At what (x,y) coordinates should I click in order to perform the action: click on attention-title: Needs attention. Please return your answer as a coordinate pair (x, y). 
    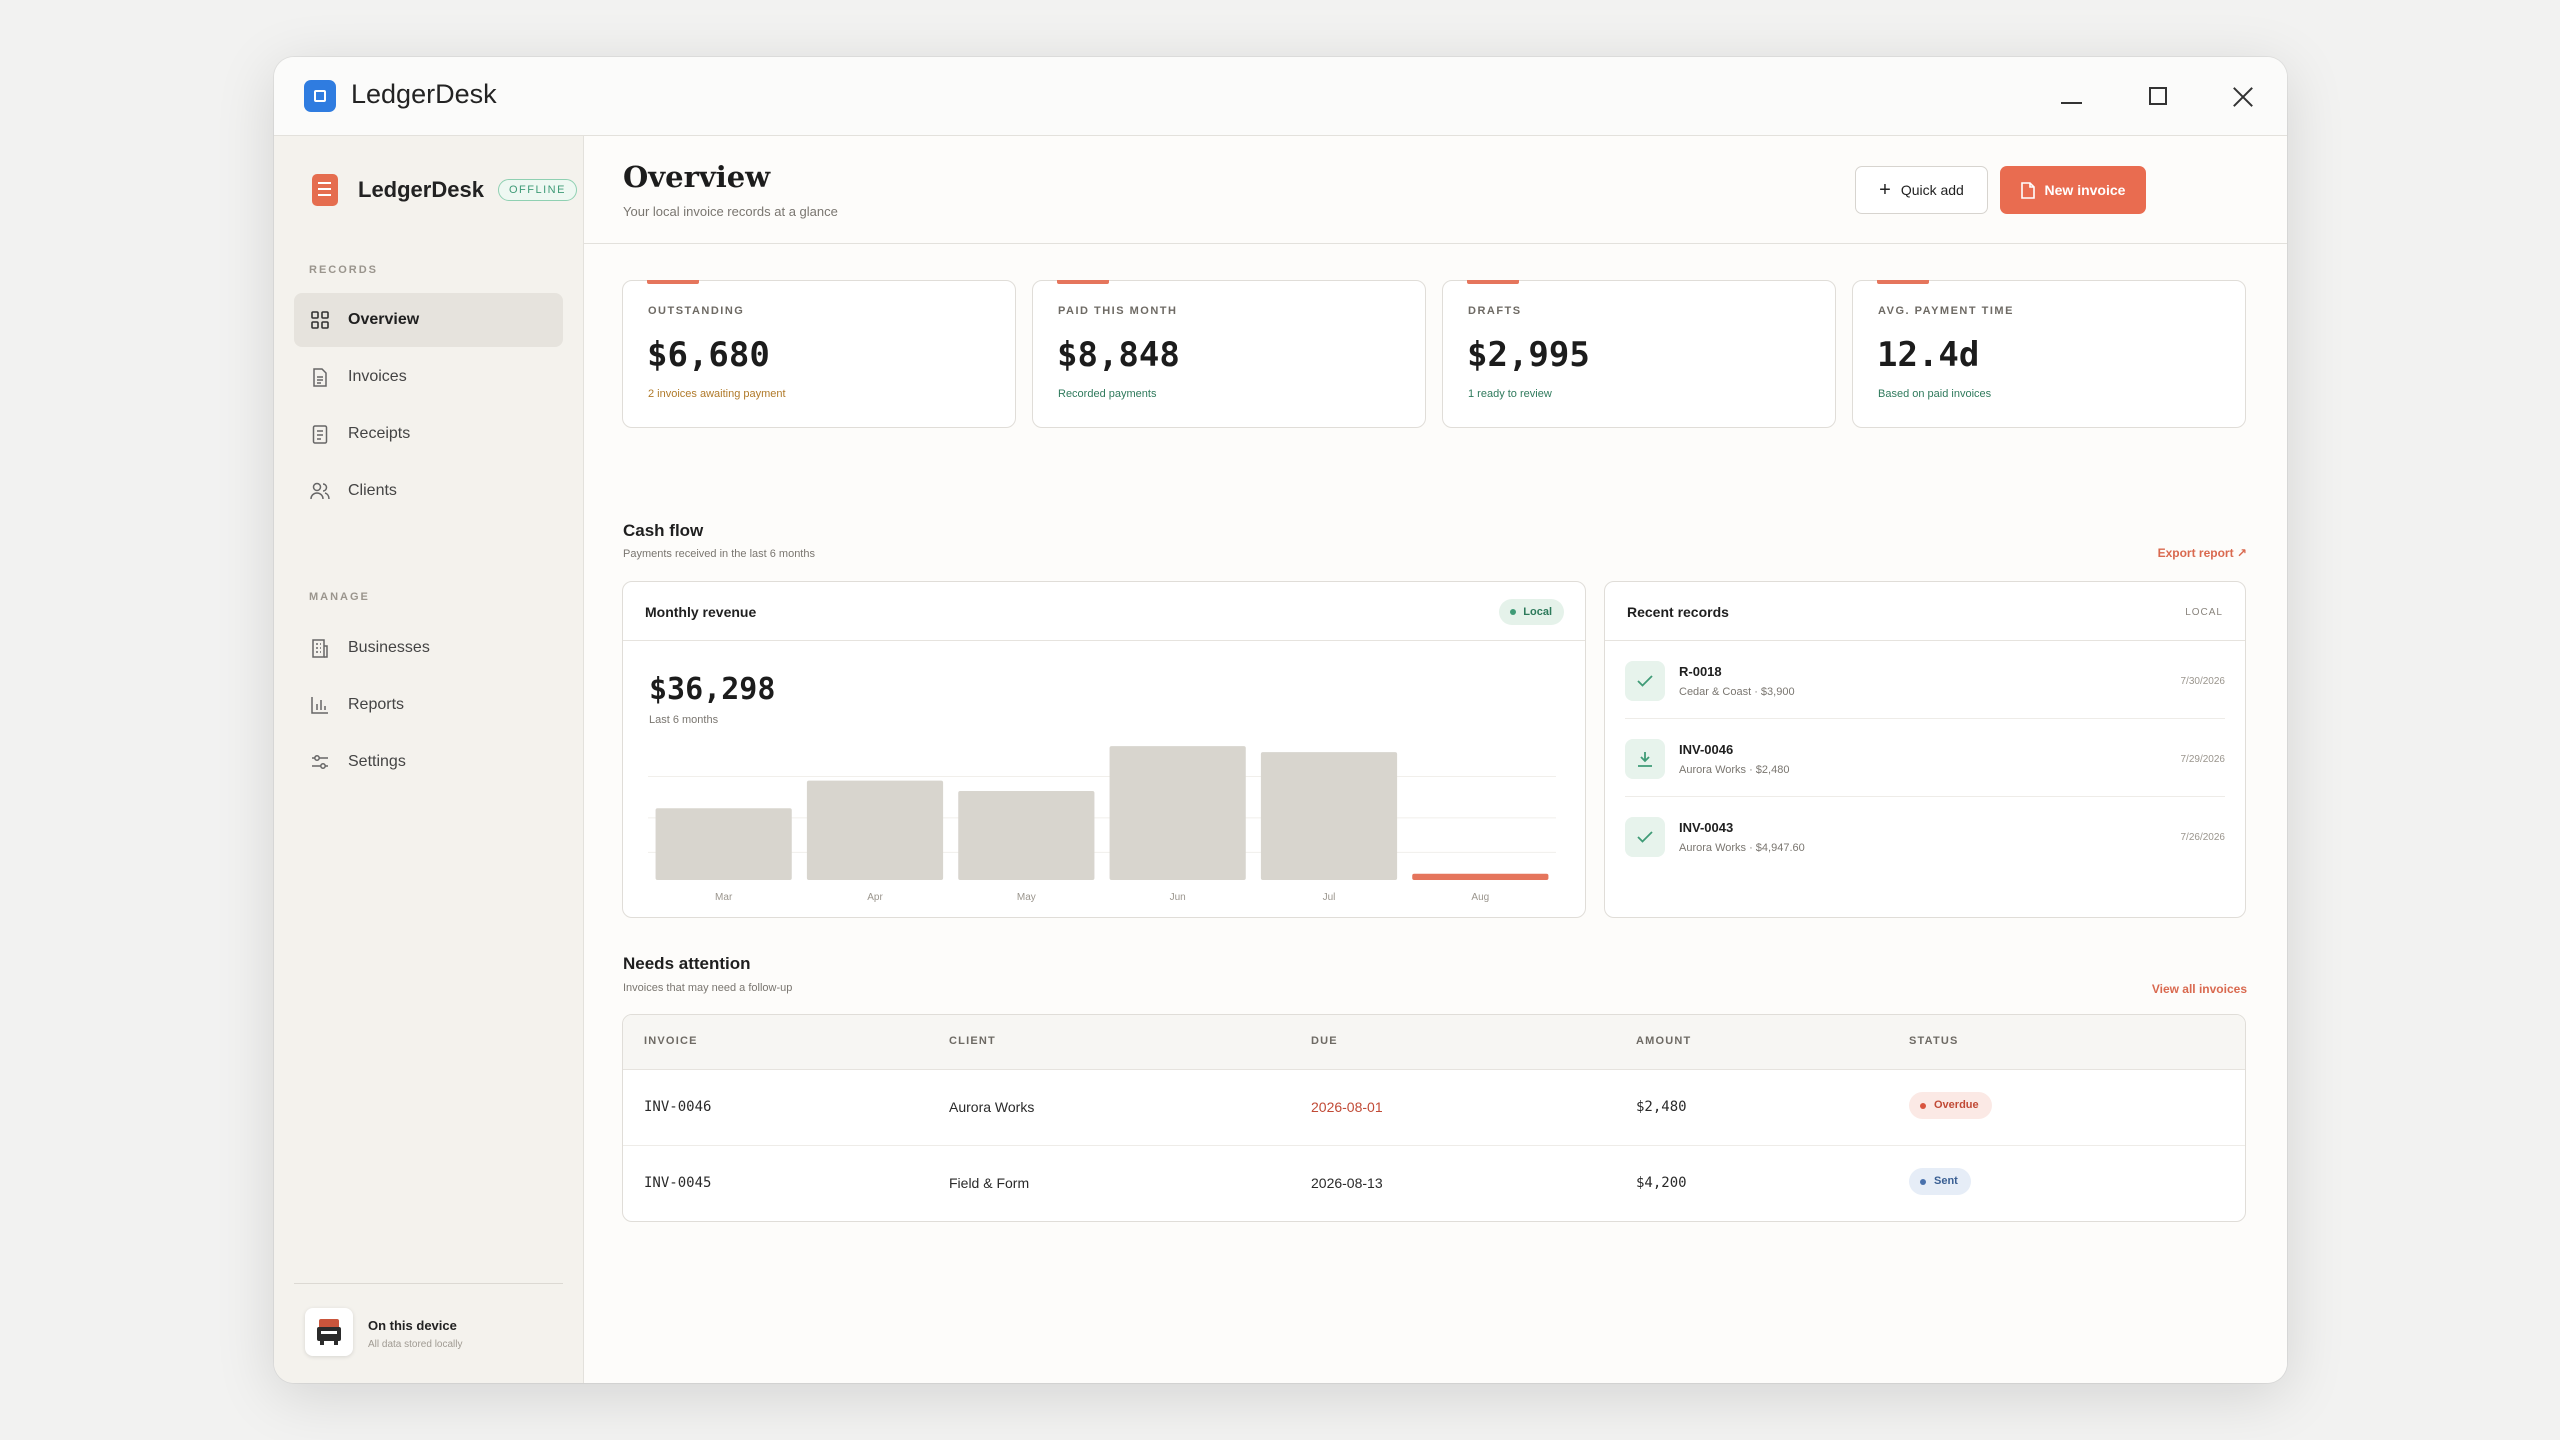
    Looking at the image, I should click on (687, 963).